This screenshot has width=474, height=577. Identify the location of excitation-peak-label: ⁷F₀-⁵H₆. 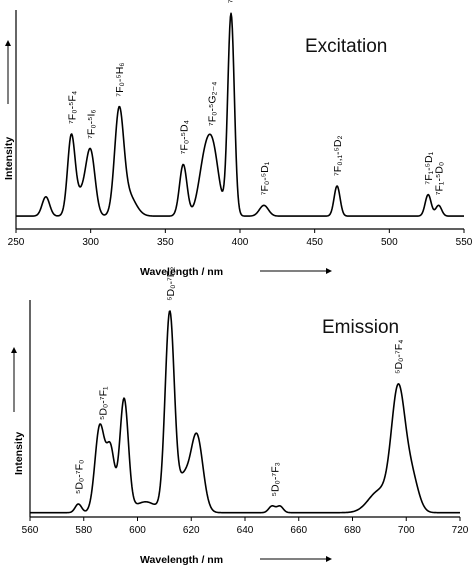
(120, 79).